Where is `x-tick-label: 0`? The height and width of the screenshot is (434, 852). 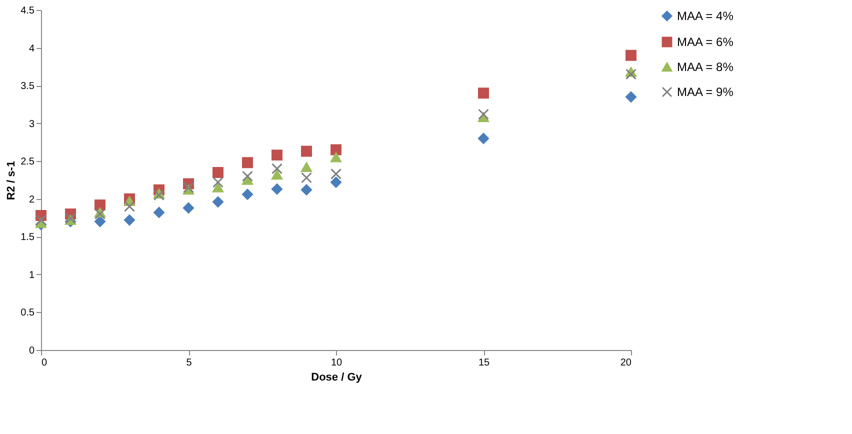
x-tick-label: 0 is located at coordinates (45, 363).